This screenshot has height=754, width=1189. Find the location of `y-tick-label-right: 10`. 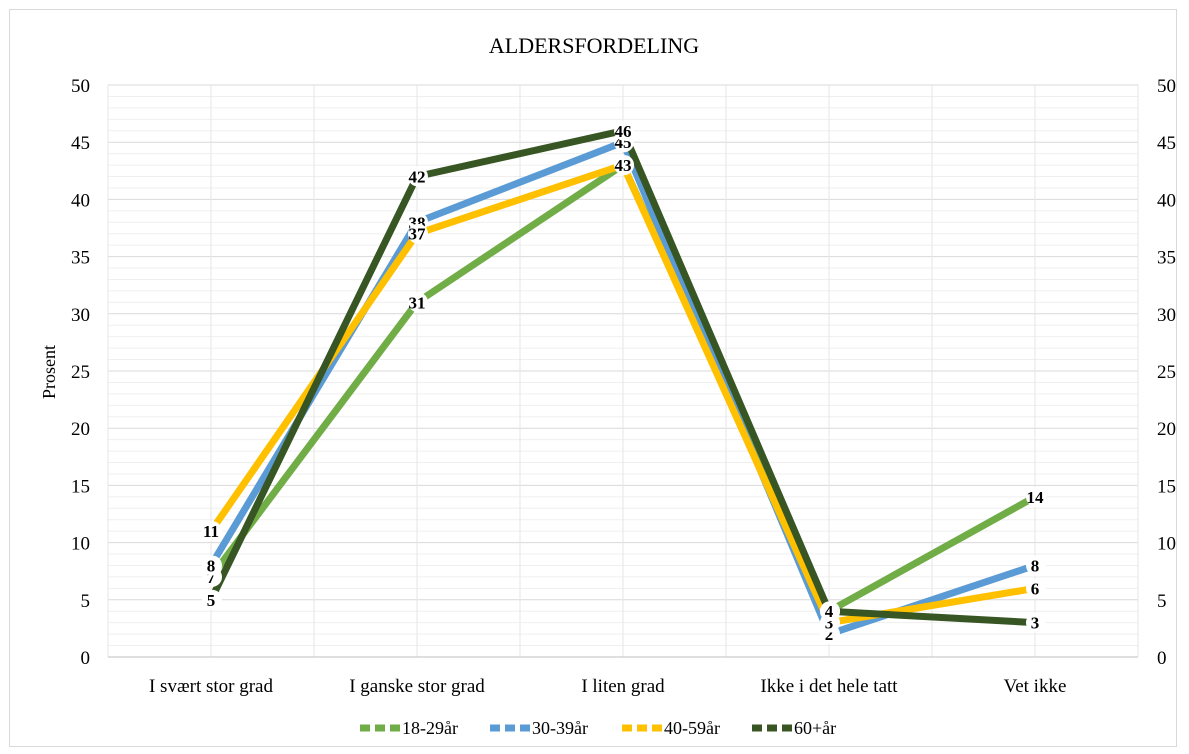

y-tick-label-right: 10 is located at coordinates (1166, 544).